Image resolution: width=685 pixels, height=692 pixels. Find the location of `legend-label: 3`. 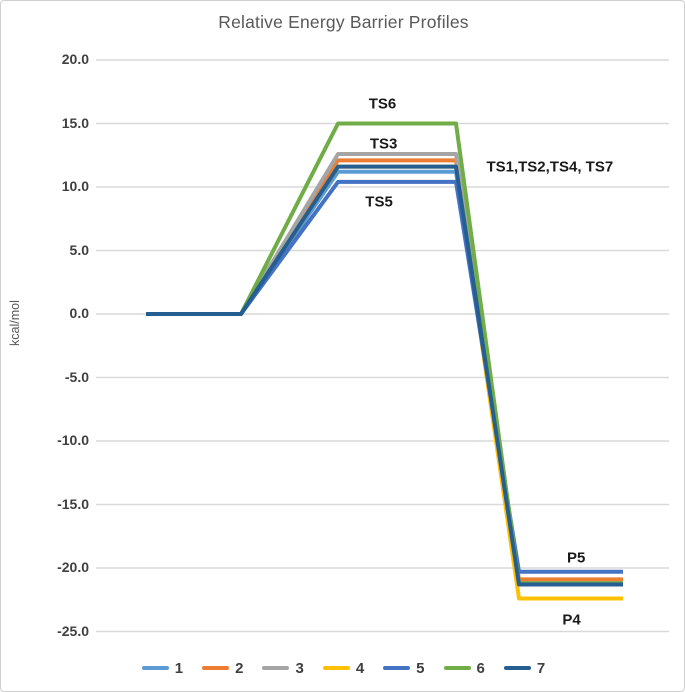

legend-label: 3 is located at coordinates (299, 668).